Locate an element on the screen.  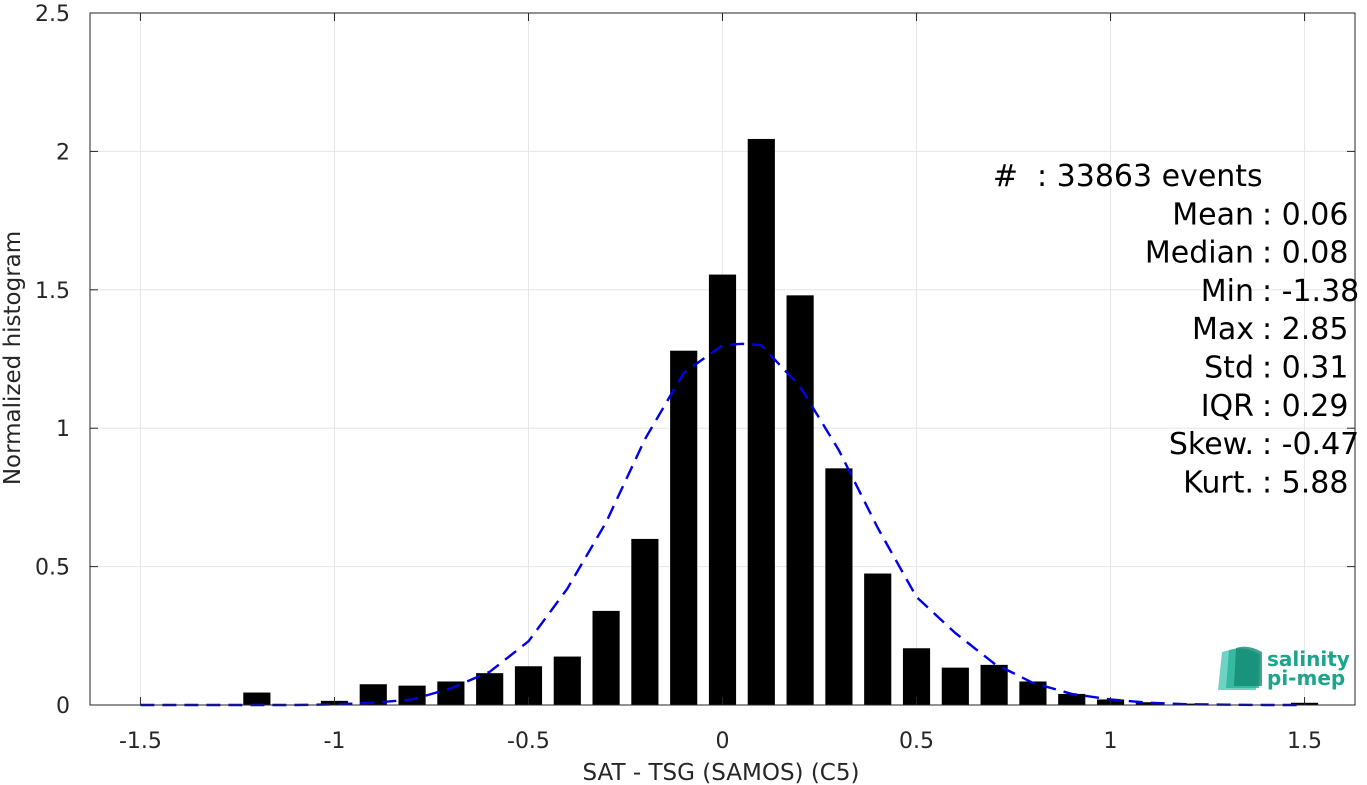
x-tick-label: -0.5 is located at coordinates (528, 741).